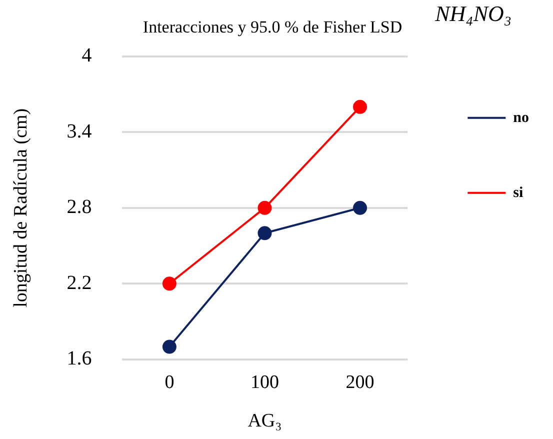 Image resolution: width=553 pixels, height=439 pixels. Describe the element at coordinates (521, 118) in the screenshot. I see `legend-label: no` at that location.